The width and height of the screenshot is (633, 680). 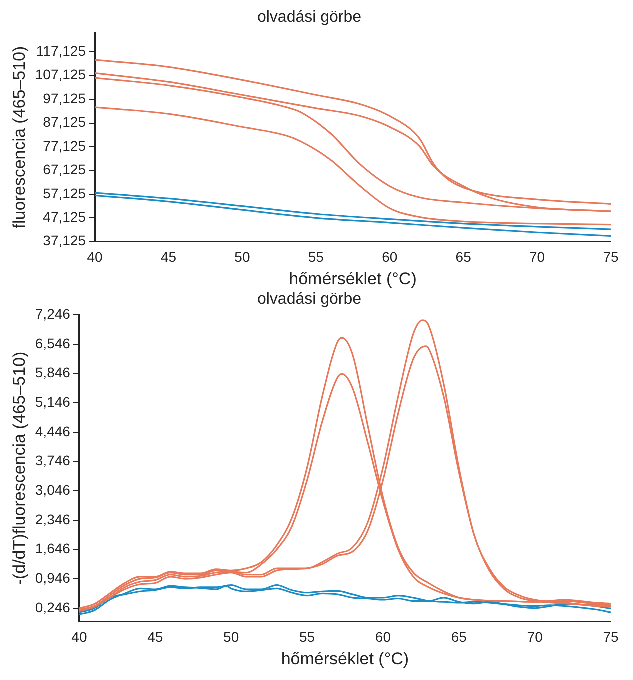 I want to click on y-tick-label: 117,125, so click(x=61, y=51).